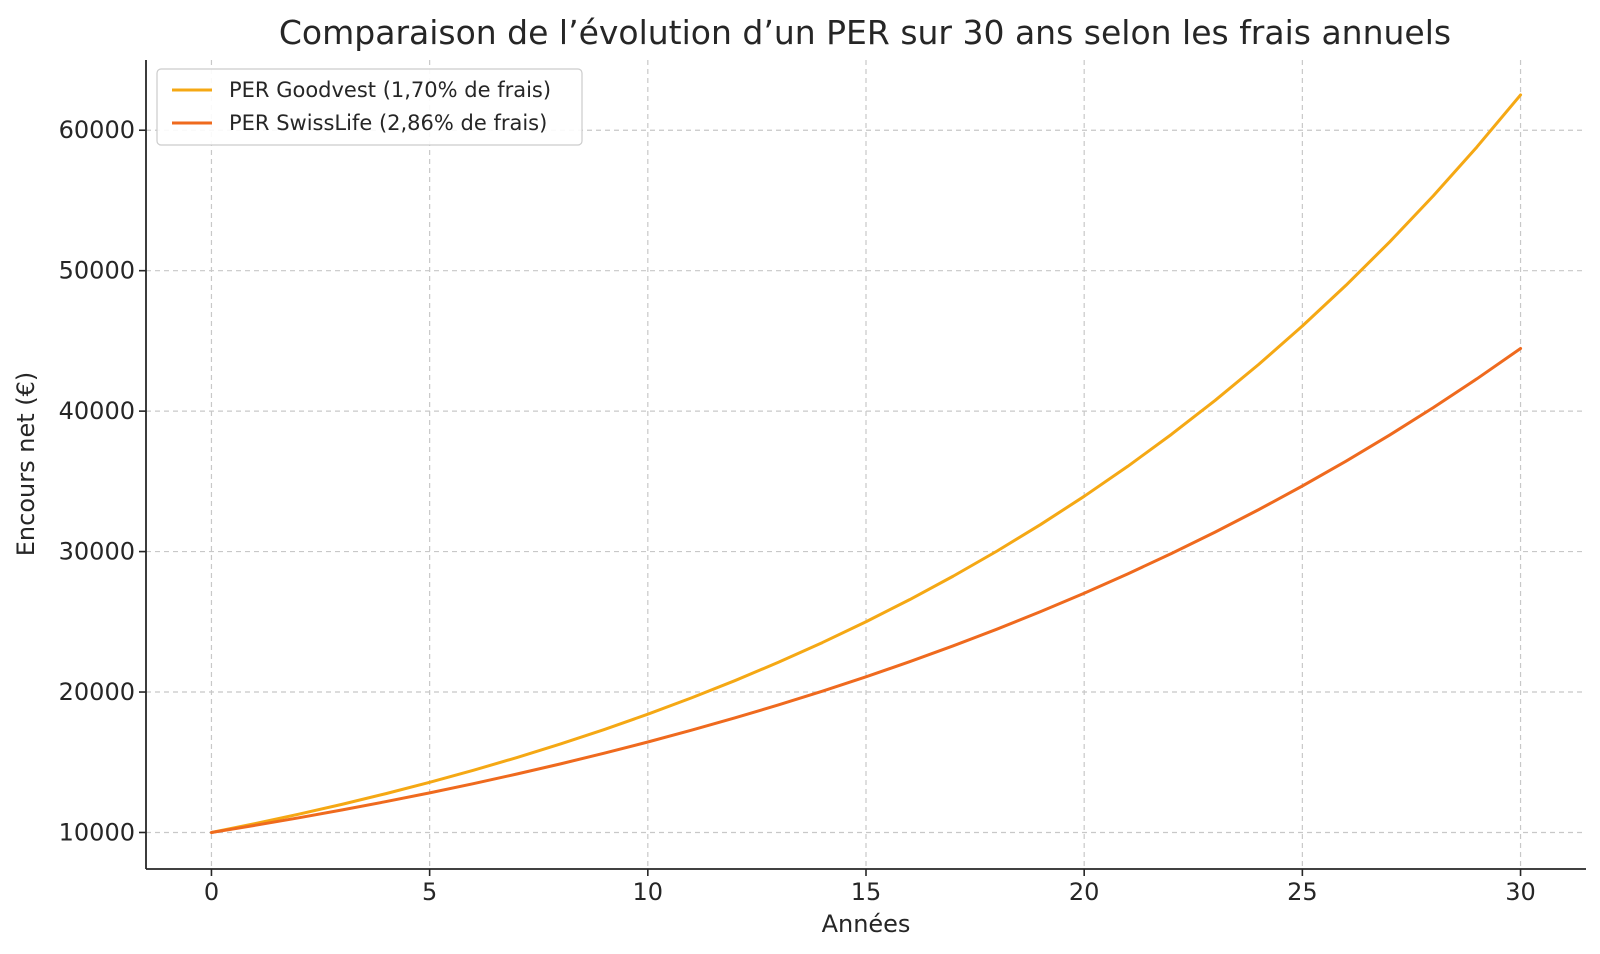  Describe the element at coordinates (1084, 892) in the screenshot. I see `x-tick-label: 20` at that location.